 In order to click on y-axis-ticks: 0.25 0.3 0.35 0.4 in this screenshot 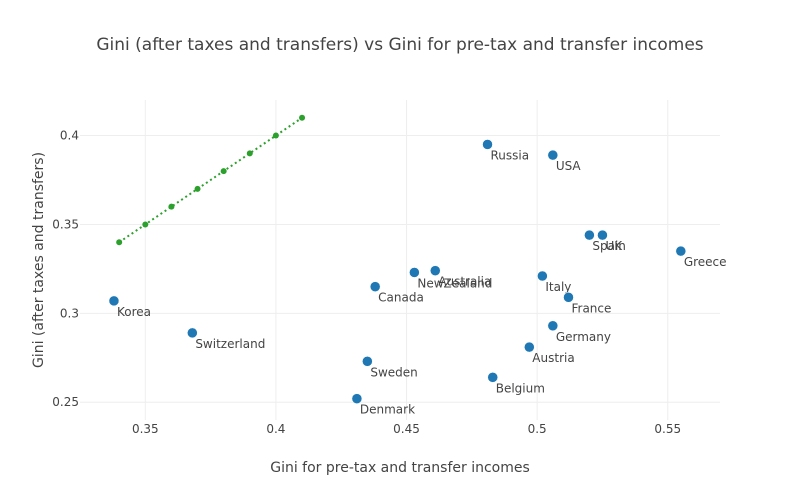, I will do `click(65, 269)`.